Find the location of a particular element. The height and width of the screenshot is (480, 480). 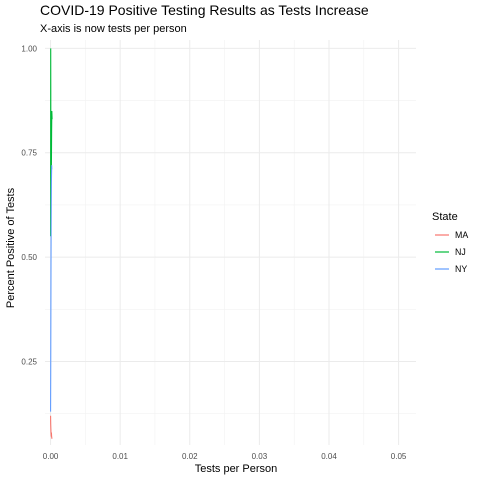

x-tick-label: 0.05 is located at coordinates (399, 456).